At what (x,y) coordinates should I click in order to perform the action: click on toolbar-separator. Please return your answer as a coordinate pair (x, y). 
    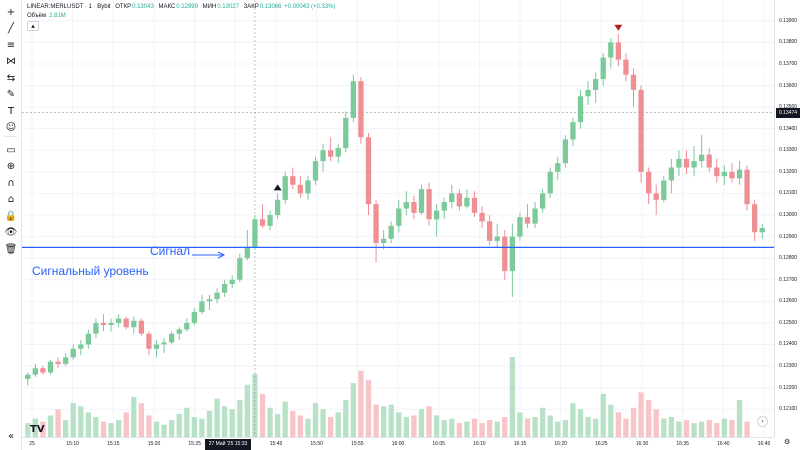
    Looking at the image, I should click on (11, 136).